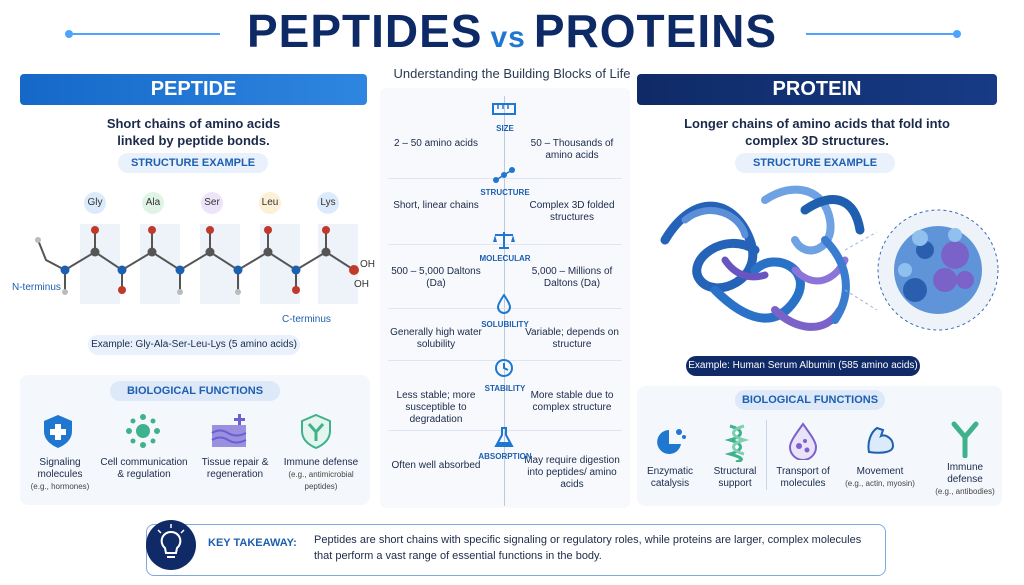 This screenshot has width=1024, height=585. I want to click on peptide-function-signaling: Signaling molecules (e.g., hormones), so click(60, 475).